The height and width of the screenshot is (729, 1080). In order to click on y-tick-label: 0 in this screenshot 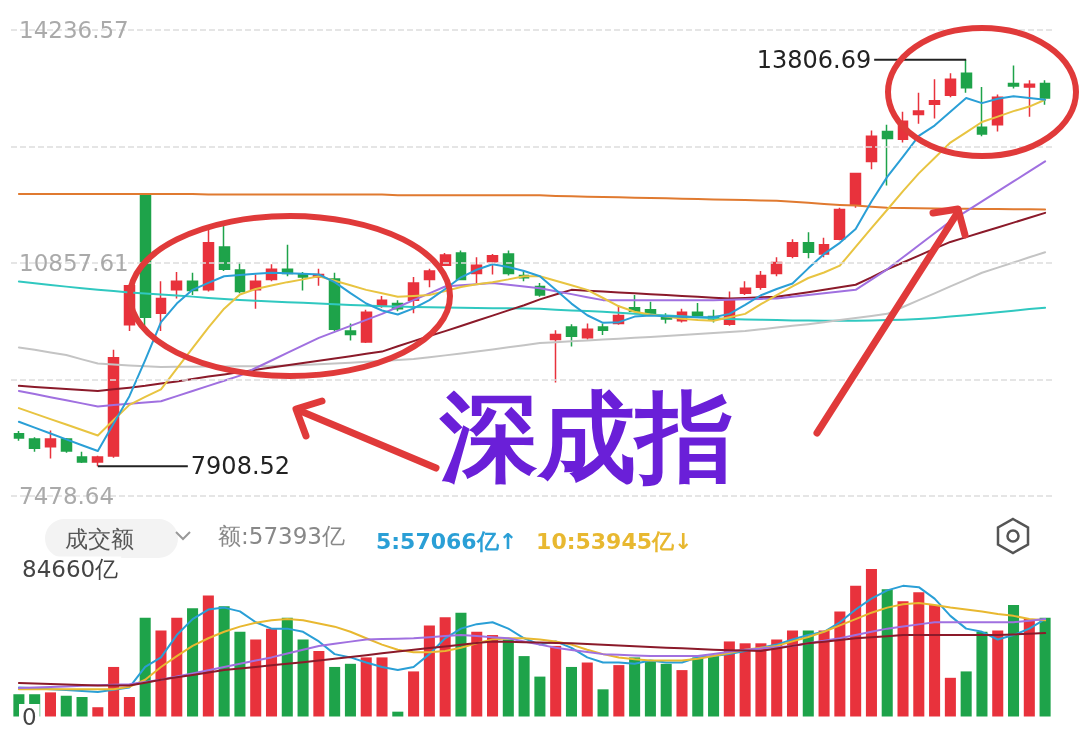, I will do `click(29, 716)`.